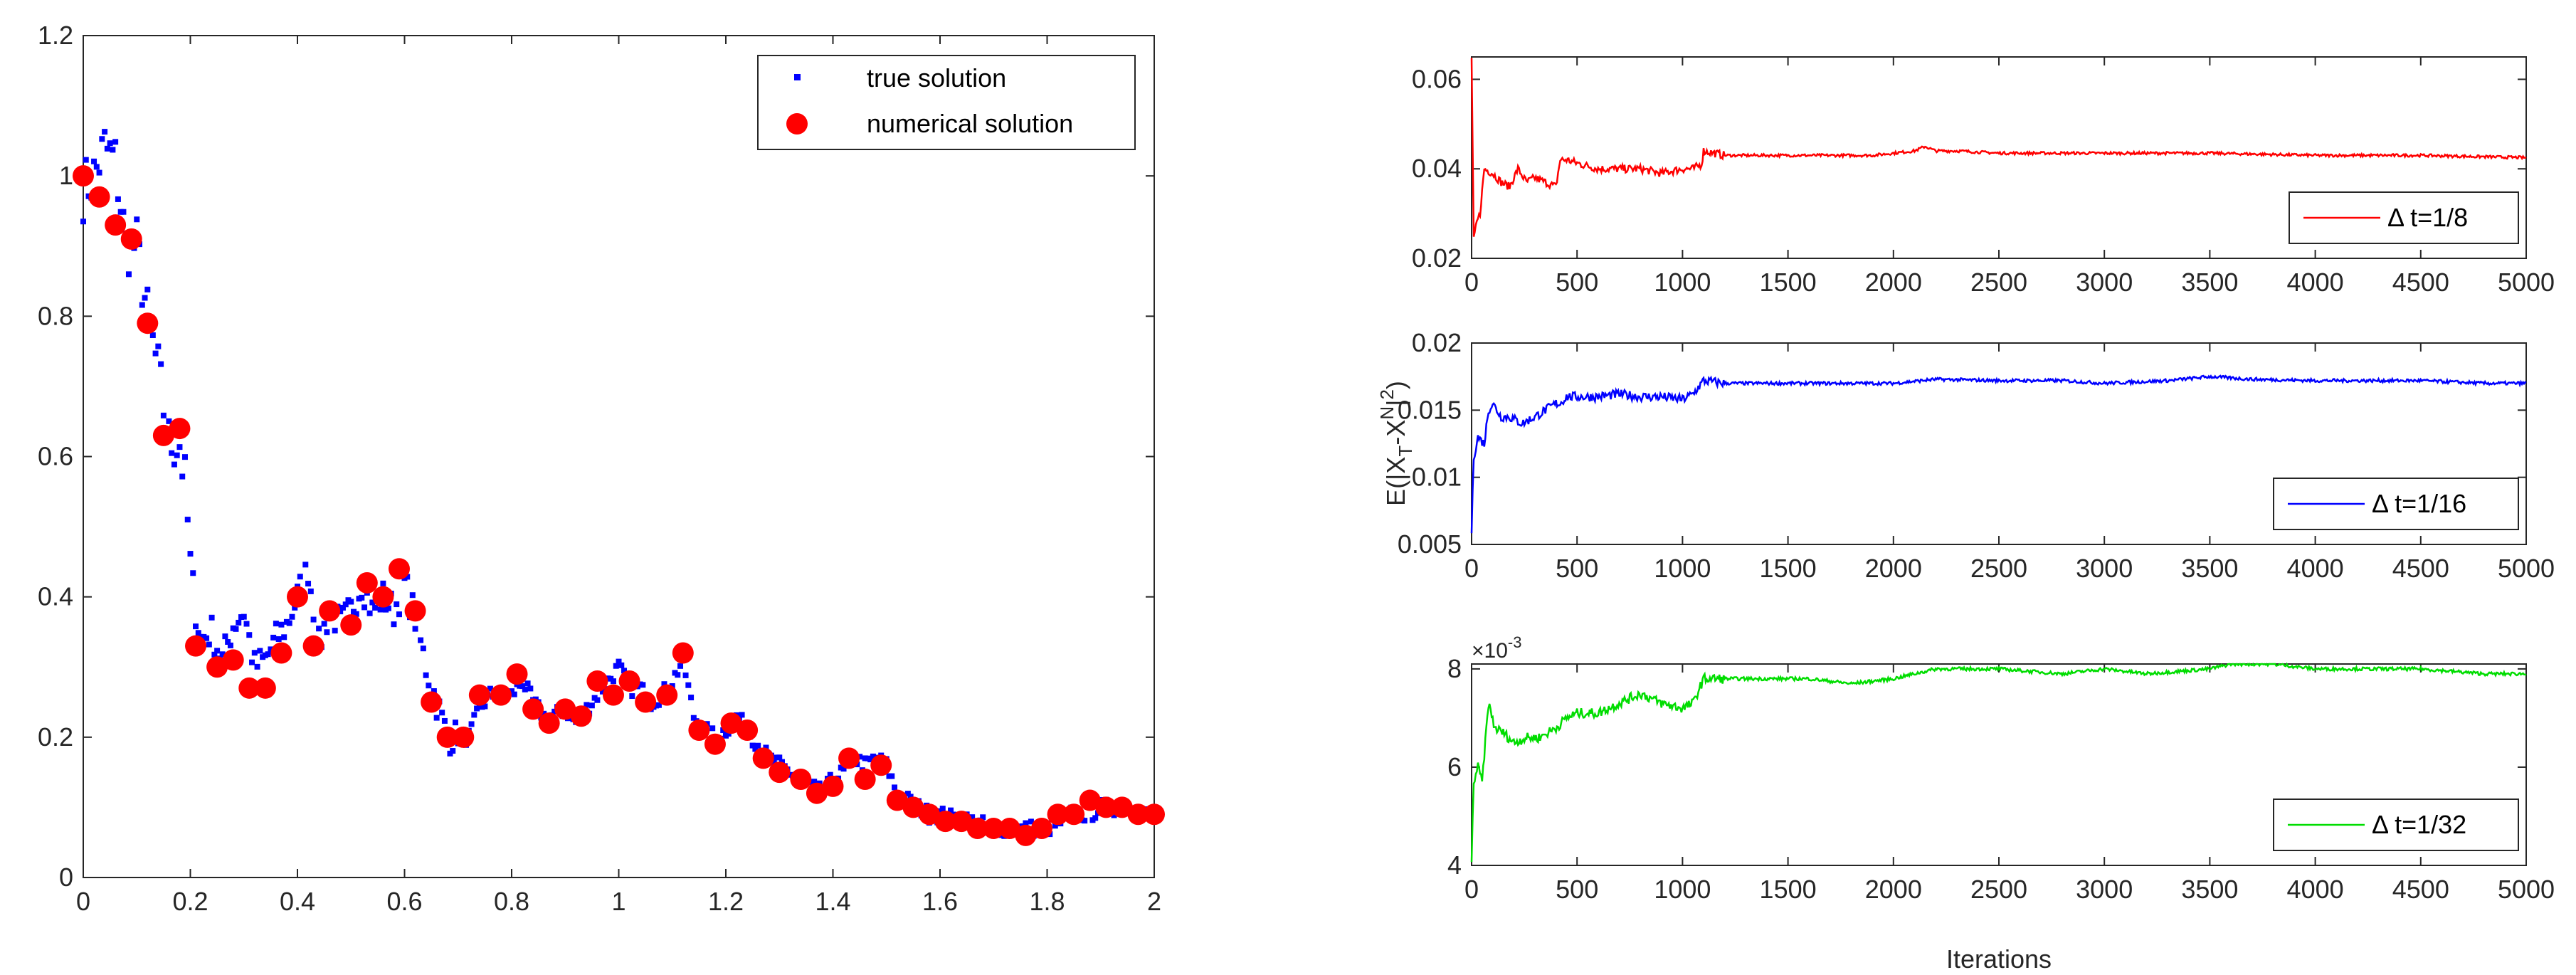 This screenshot has height=975, width=2576. Describe the element at coordinates (1788, 282) in the screenshot. I see `dt-1-8-x-tick-label: 1500` at that location.